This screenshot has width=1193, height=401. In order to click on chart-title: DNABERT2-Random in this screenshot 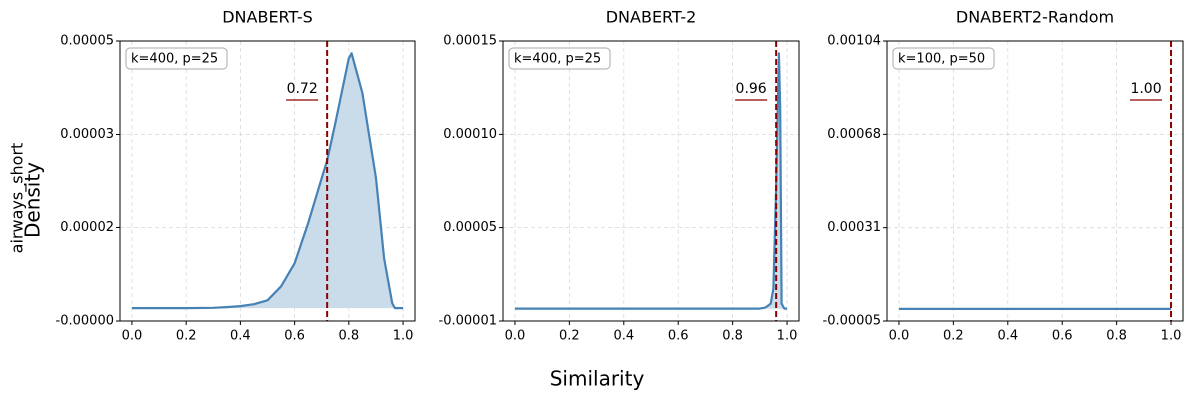, I will do `click(1035, 17)`.